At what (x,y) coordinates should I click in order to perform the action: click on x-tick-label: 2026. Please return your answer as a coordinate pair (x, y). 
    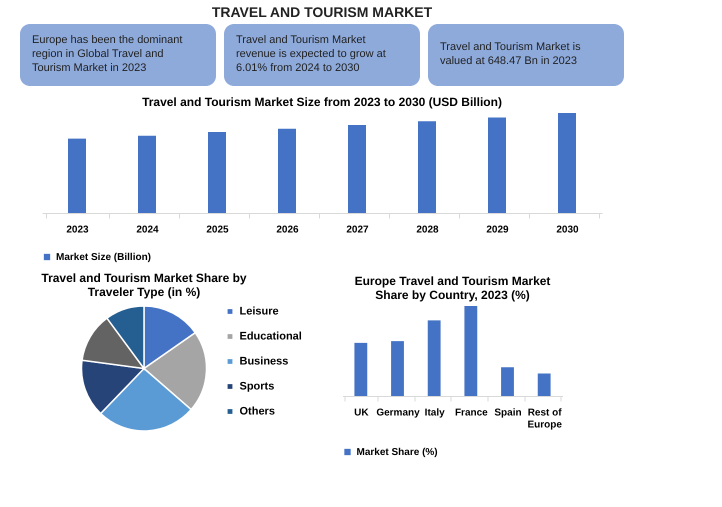
    Looking at the image, I should click on (288, 230).